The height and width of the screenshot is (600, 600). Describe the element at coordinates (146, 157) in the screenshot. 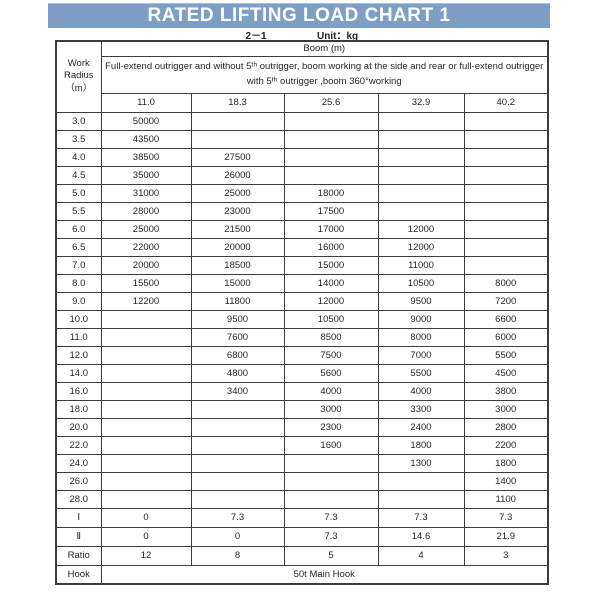

I see `load-cell: 38500` at that location.